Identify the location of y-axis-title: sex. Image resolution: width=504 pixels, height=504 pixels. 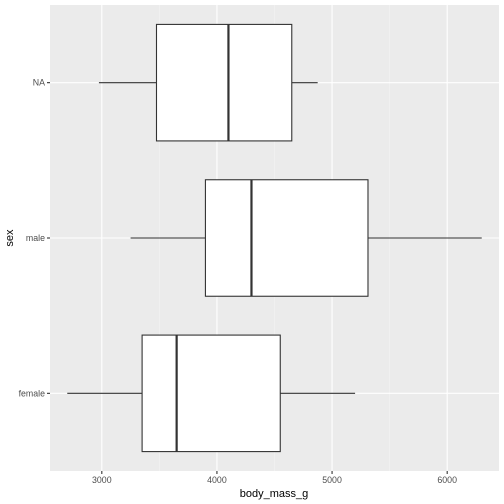
(10, 238).